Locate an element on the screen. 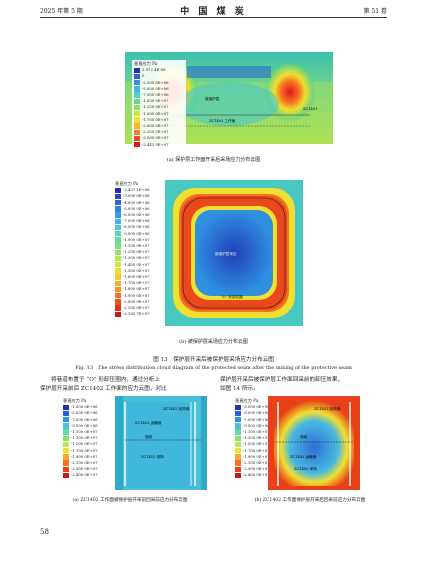  body-right-line-1: 保护层开采后被保护层工作面回采前的卸压效果， is located at coordinates (282, 380).